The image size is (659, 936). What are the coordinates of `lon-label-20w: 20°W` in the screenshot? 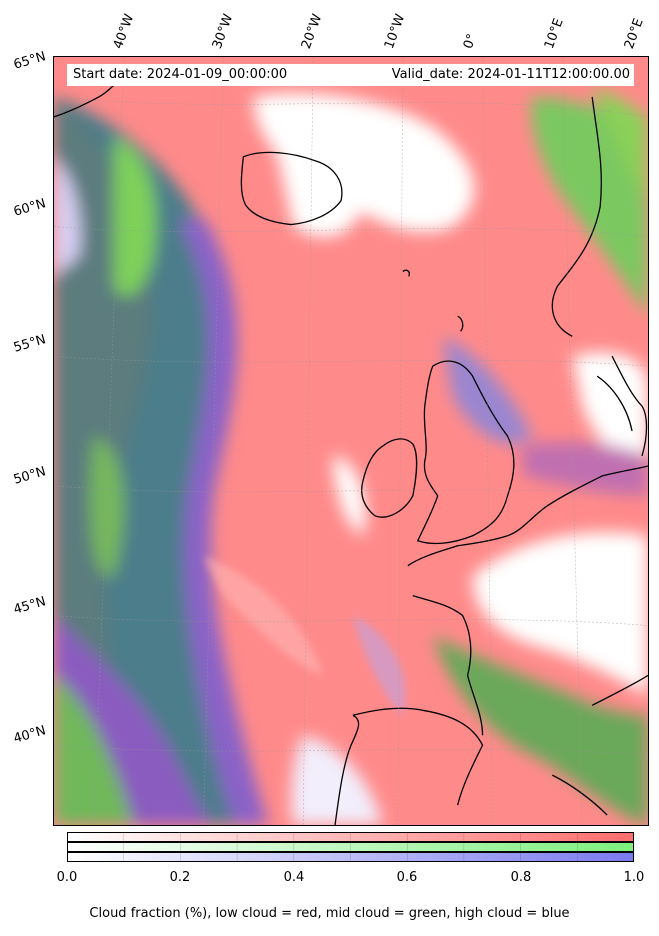 It's located at (312, 31).